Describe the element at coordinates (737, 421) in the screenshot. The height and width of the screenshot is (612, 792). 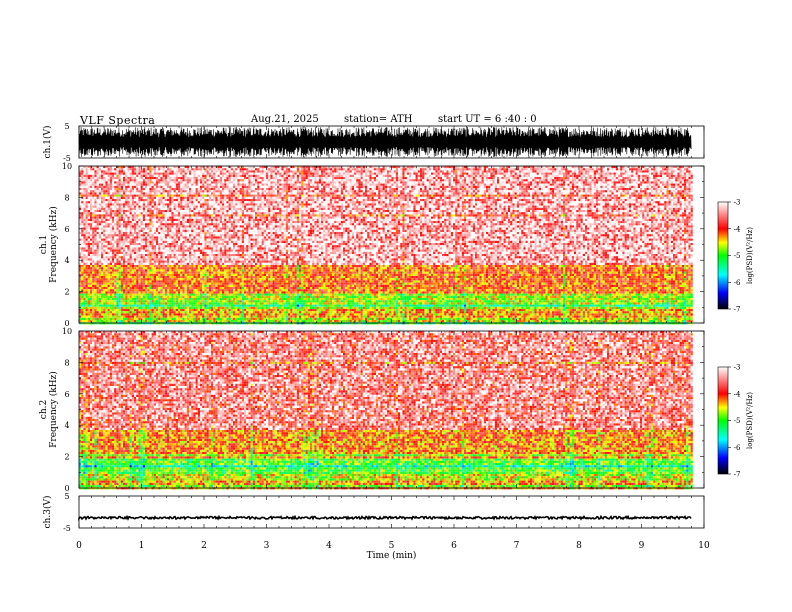
I see `ch2-spectrogram-colorbar-tick-label: -5` at that location.